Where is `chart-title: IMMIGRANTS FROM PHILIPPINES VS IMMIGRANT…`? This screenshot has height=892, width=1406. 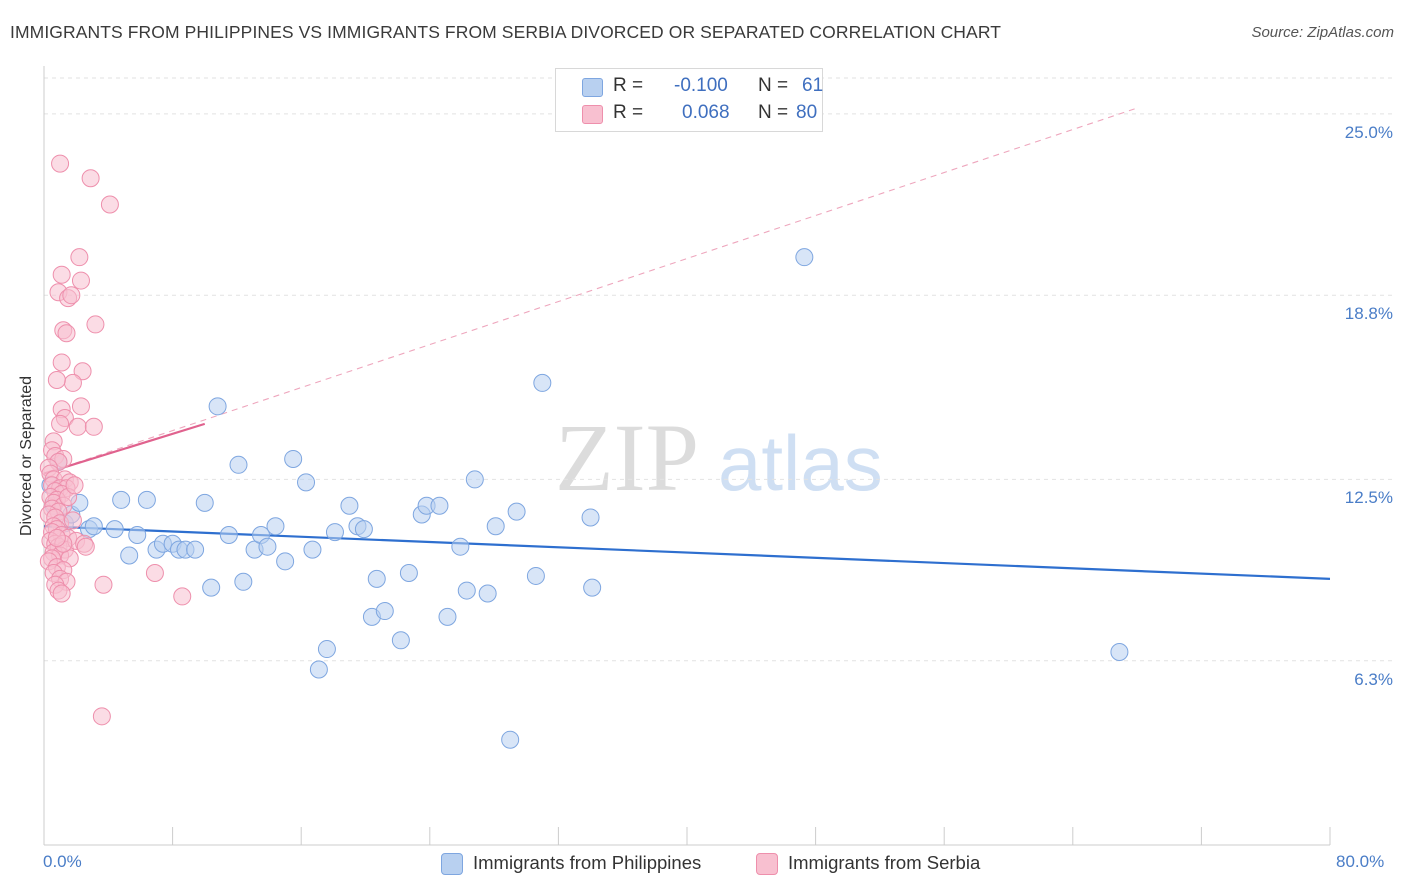
chart-title: IMMIGRANTS FROM PHILIPPINES VS IMMIGRANT… is located at coordinates (506, 32).